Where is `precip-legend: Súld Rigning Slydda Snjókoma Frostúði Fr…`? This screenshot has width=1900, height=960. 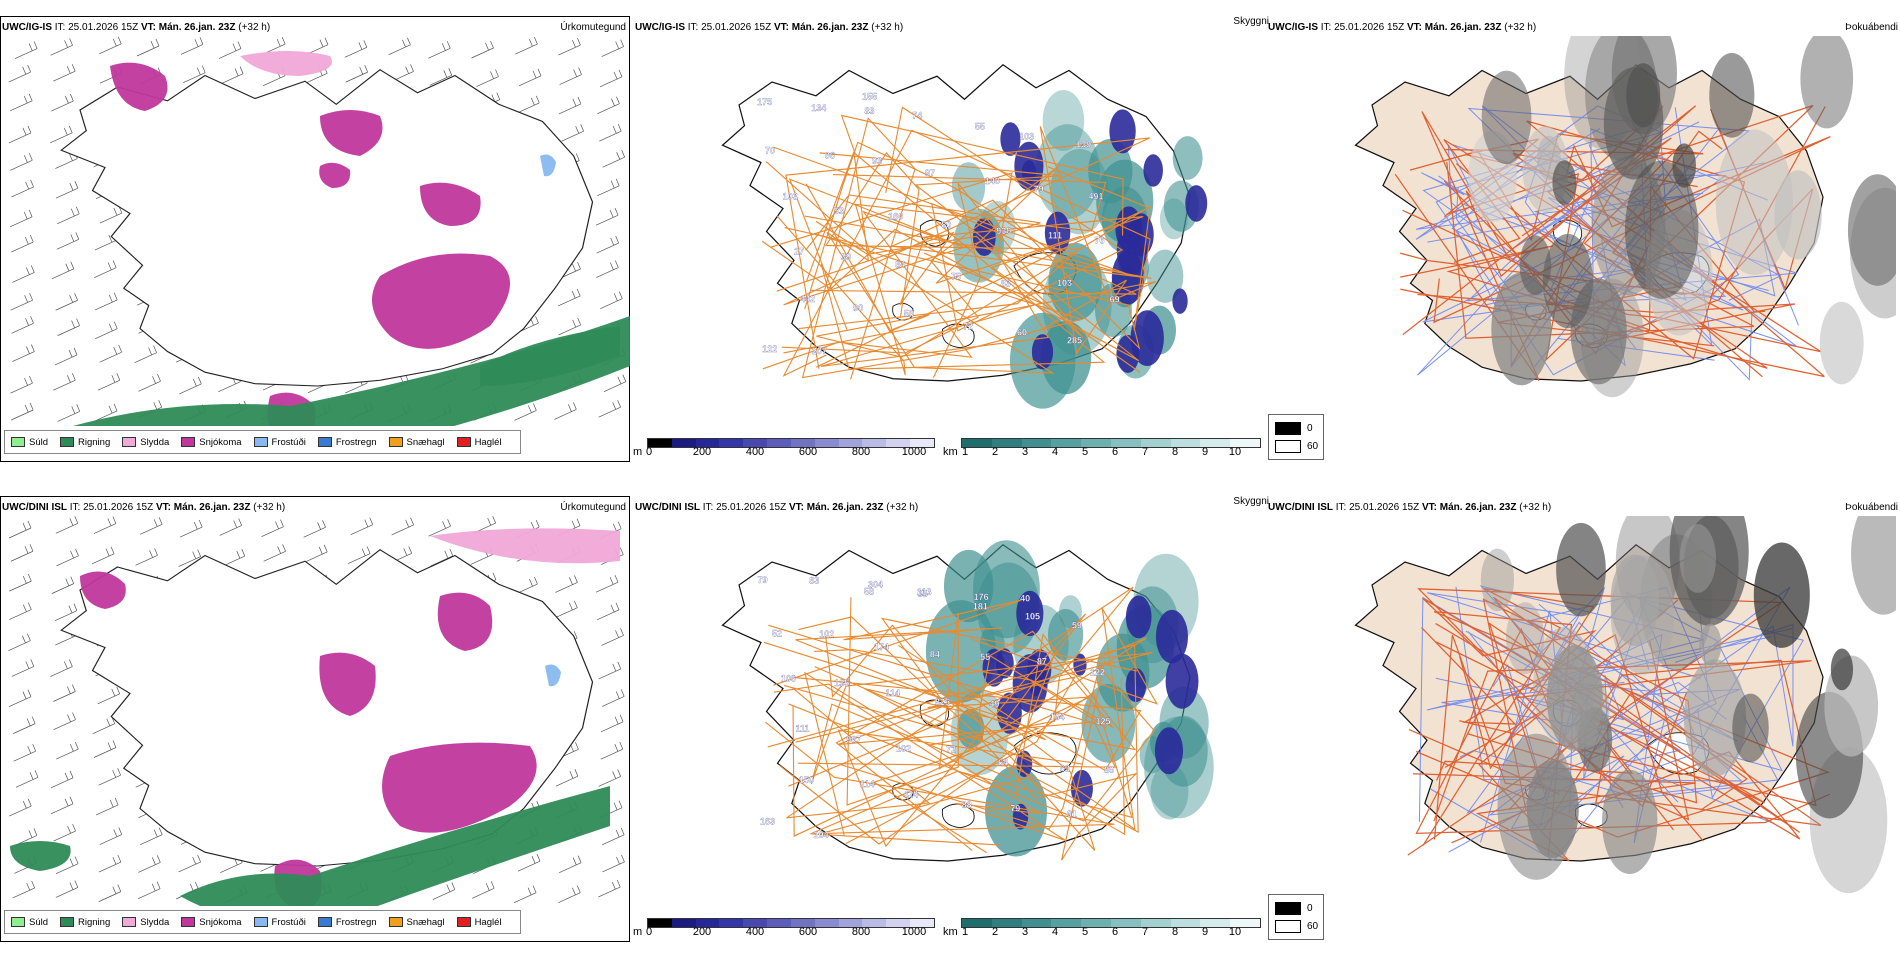
precip-legend: Súld Rigning Slydda Snjókoma Frostúði Fr… is located at coordinates (262, 442).